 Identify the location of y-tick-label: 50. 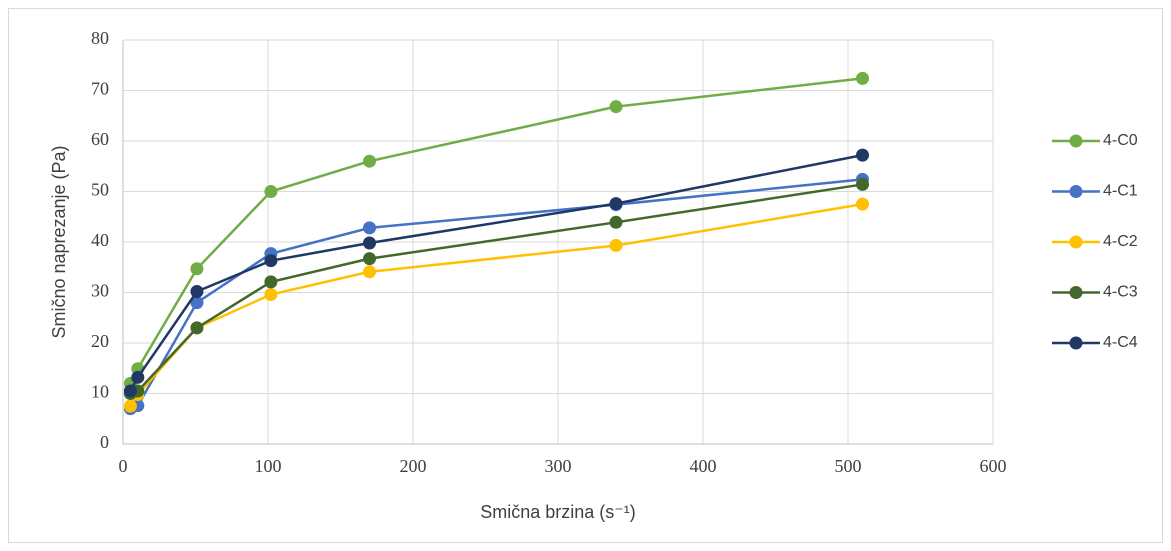
(100, 190).